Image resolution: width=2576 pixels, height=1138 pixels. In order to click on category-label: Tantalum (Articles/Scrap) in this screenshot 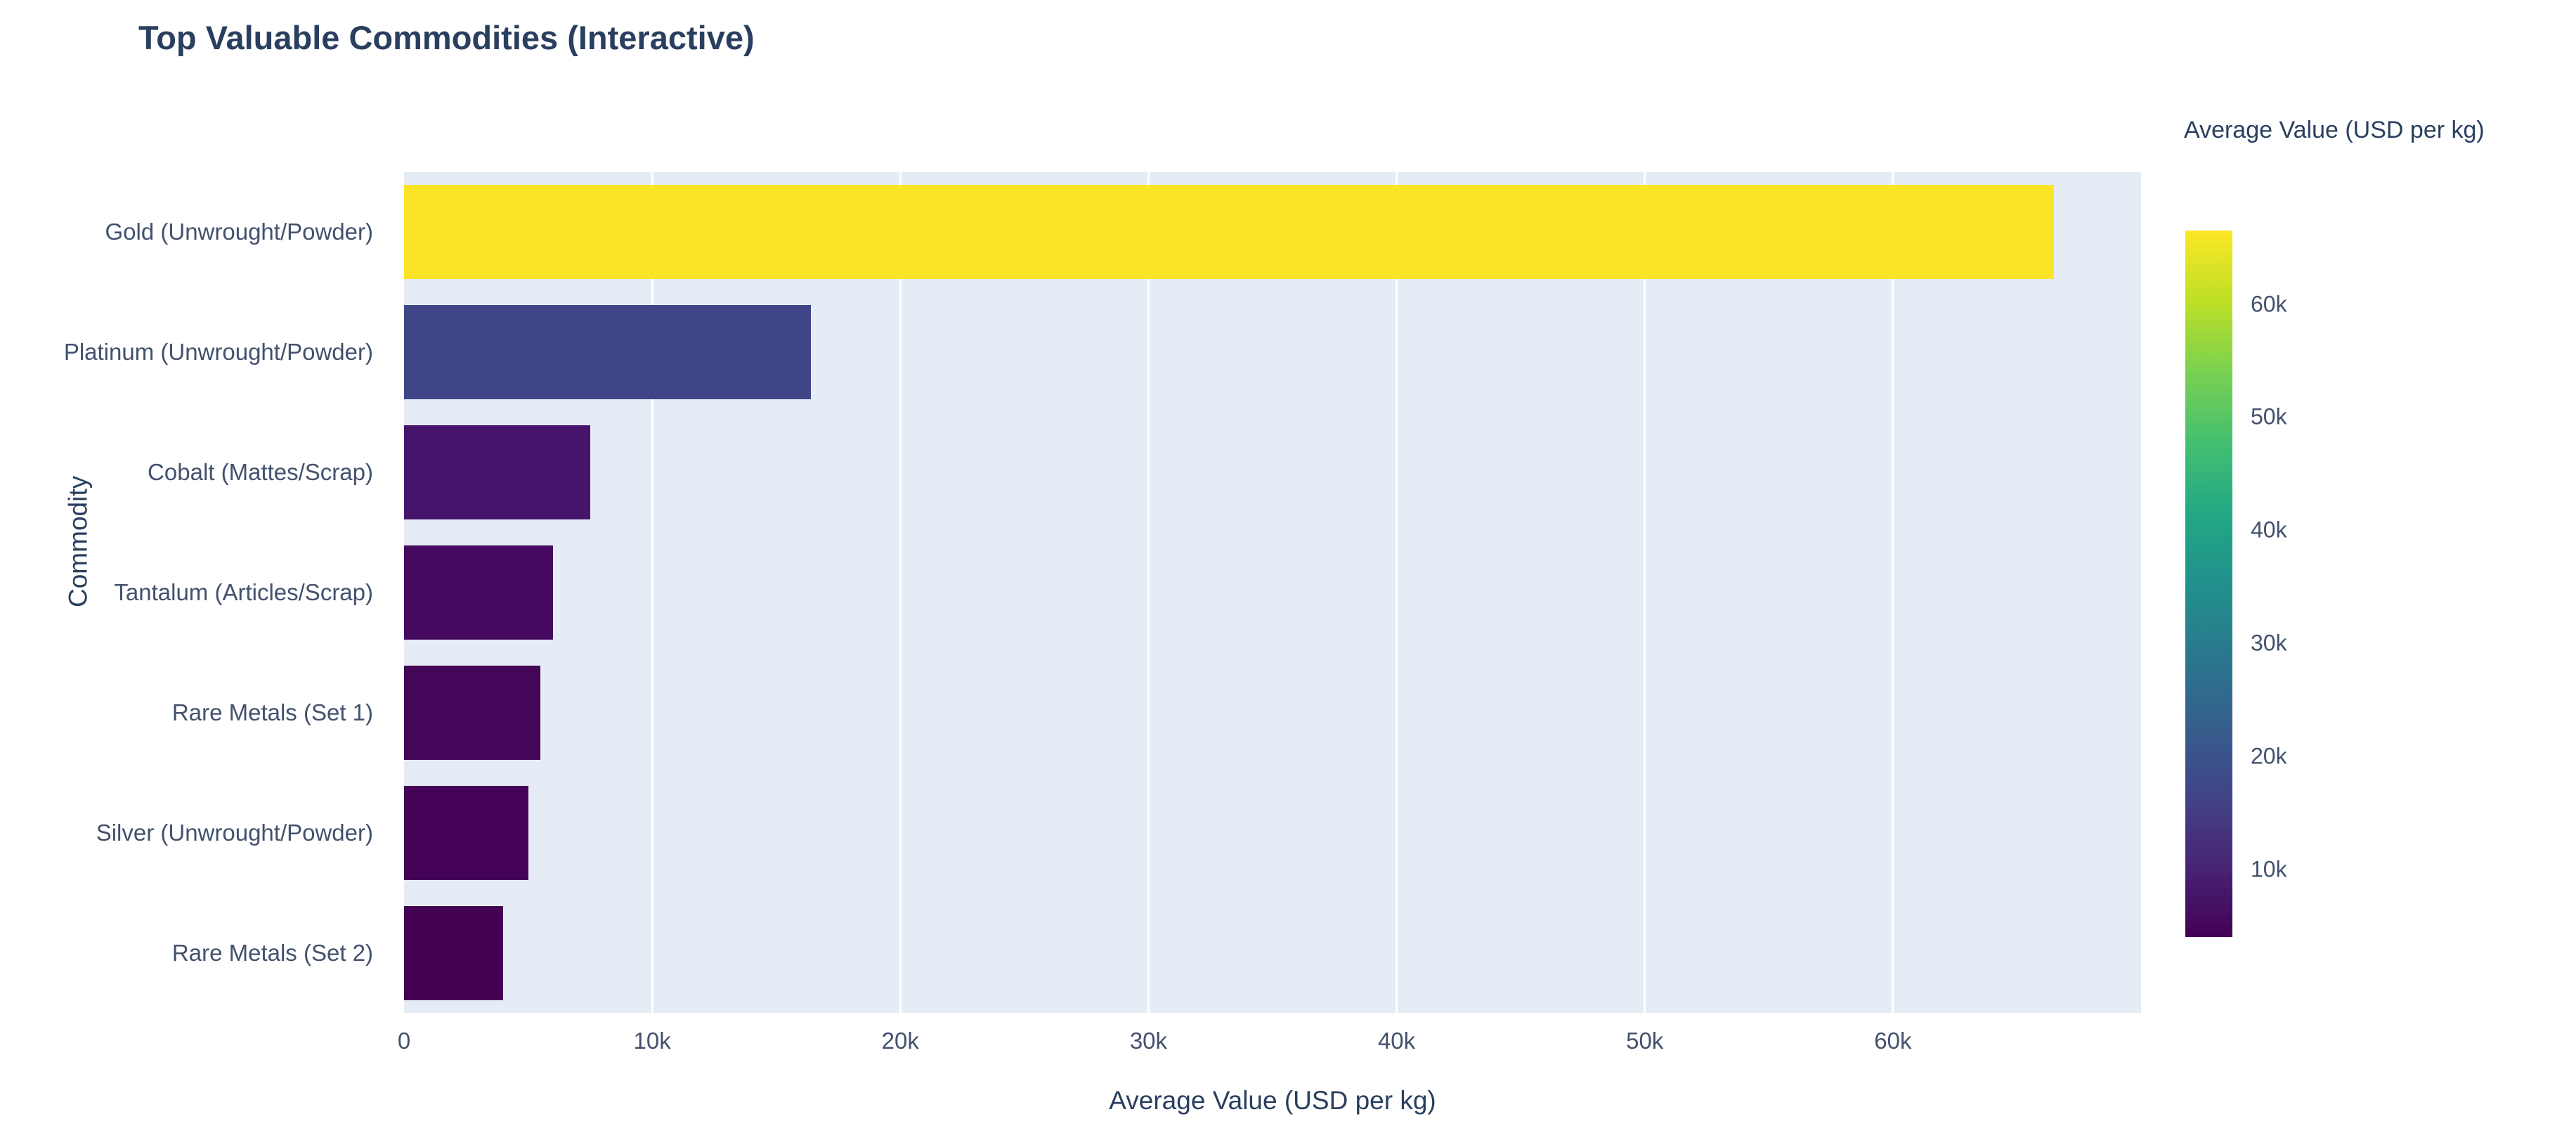, I will do `click(243, 592)`.